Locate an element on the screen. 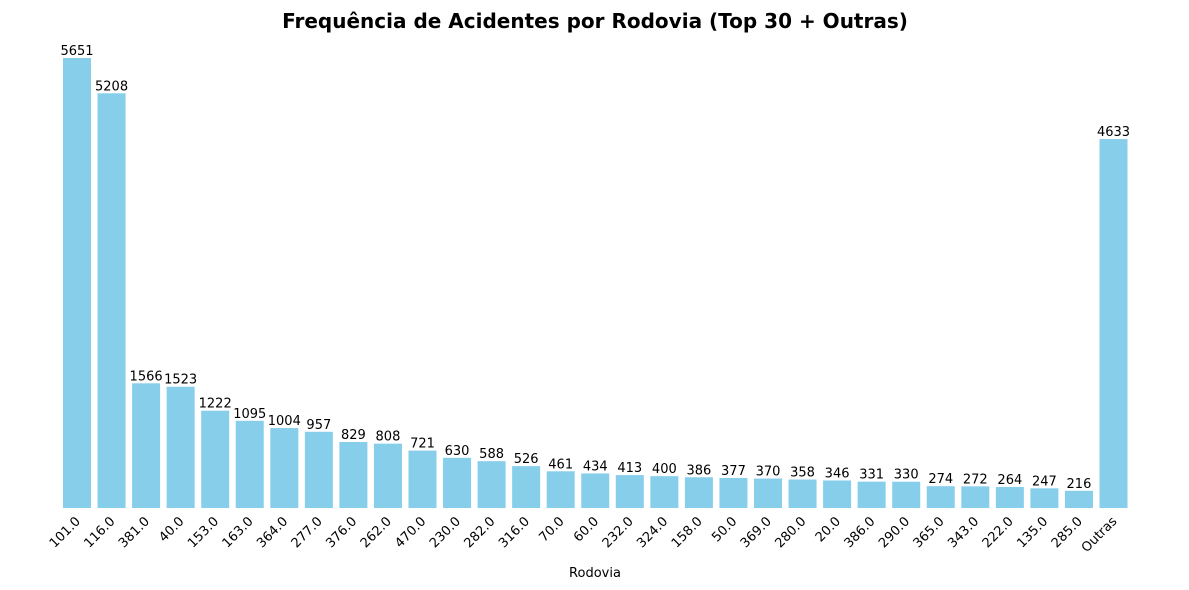  bar-value-label: 400 is located at coordinates (664, 469).